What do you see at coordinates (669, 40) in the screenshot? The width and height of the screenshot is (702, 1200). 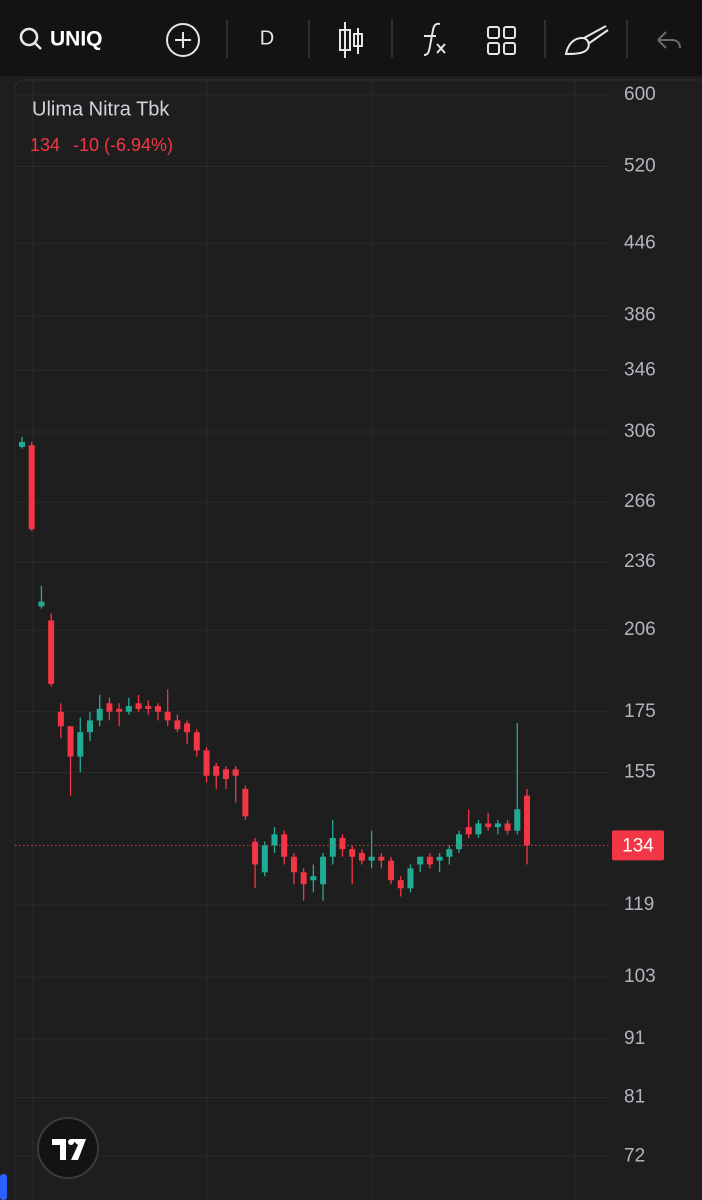 I see `undo-button` at bounding box center [669, 40].